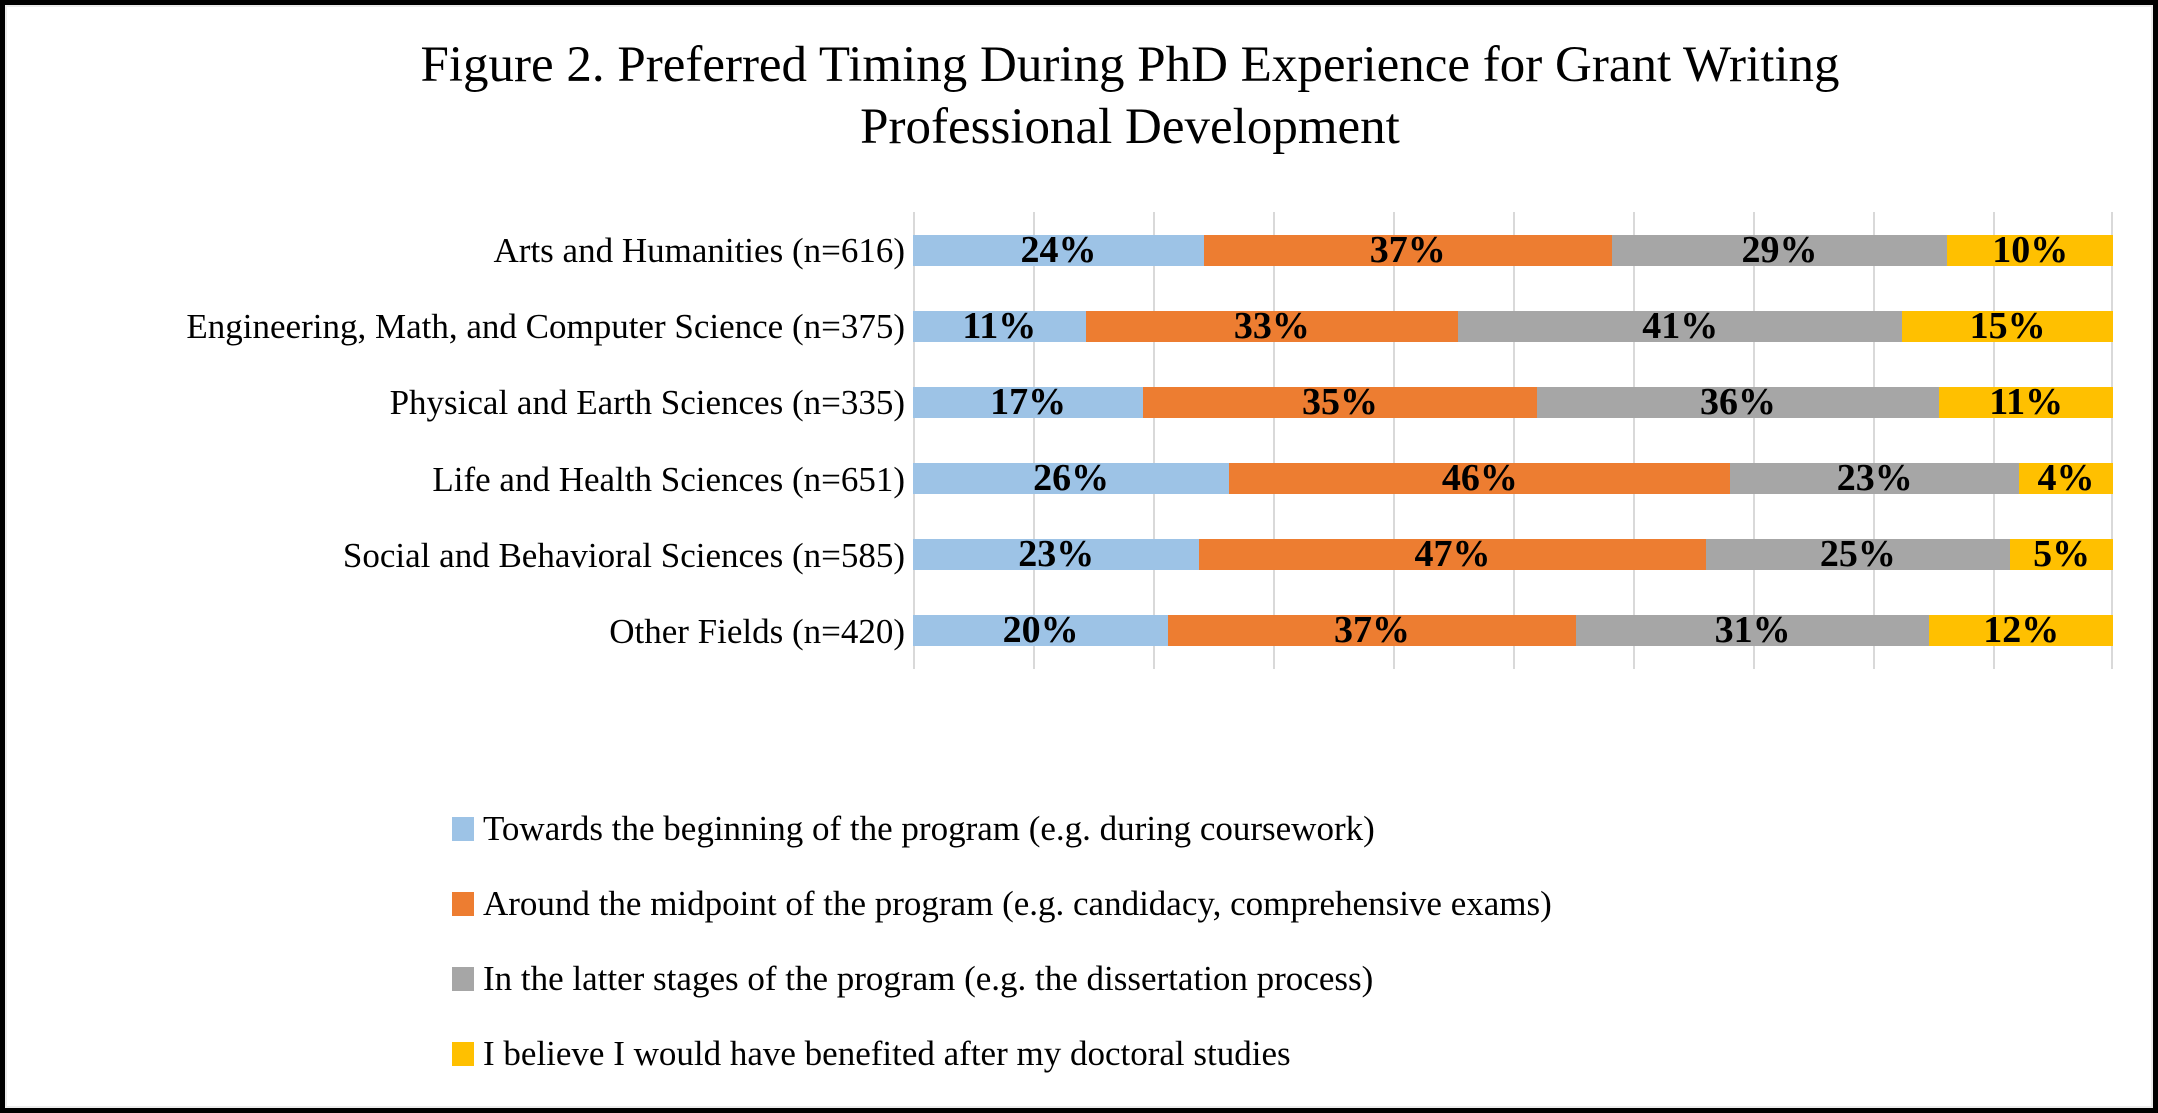 Image resolution: width=2158 pixels, height=1113 pixels. I want to click on bar-segment: 36%, so click(1738, 402).